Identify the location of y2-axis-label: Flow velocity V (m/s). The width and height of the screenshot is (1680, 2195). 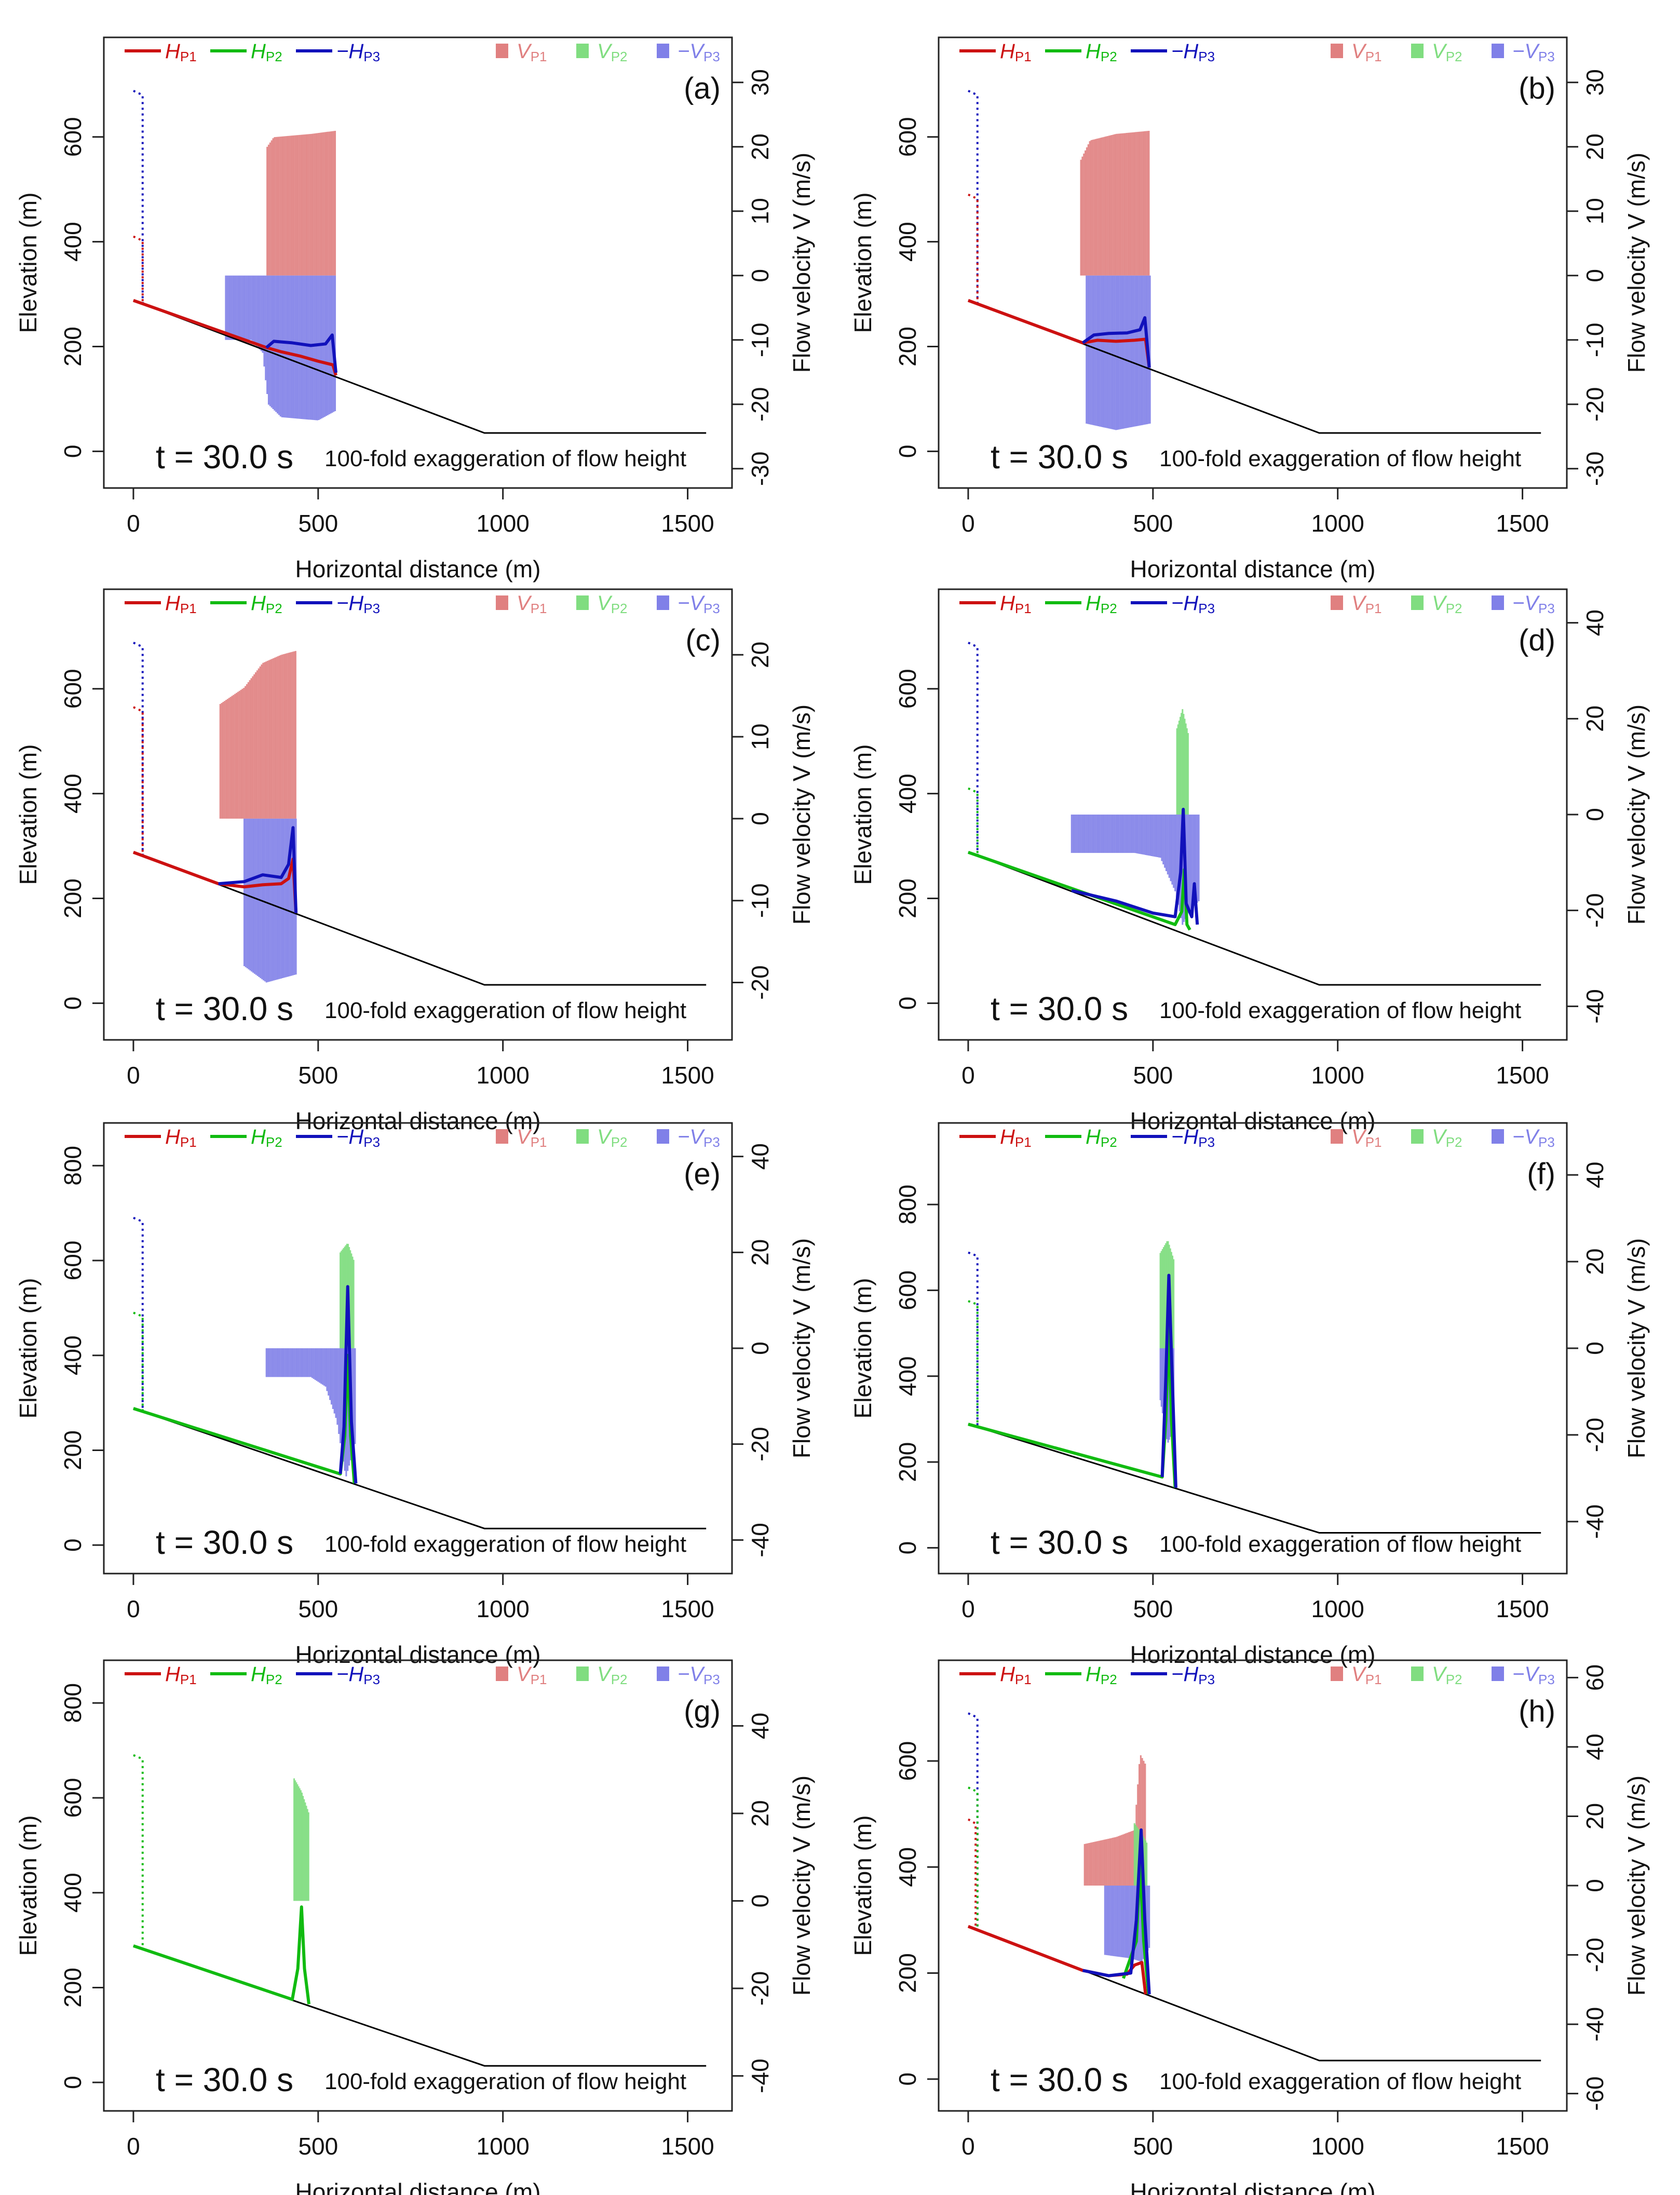
(1636, 263).